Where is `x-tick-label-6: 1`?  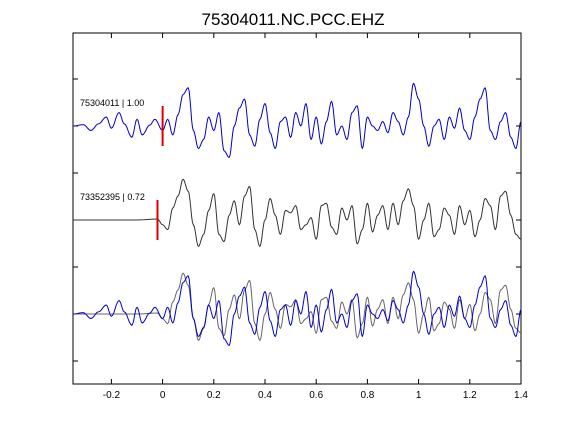 x-tick-label-6: 1 is located at coordinates (419, 395).